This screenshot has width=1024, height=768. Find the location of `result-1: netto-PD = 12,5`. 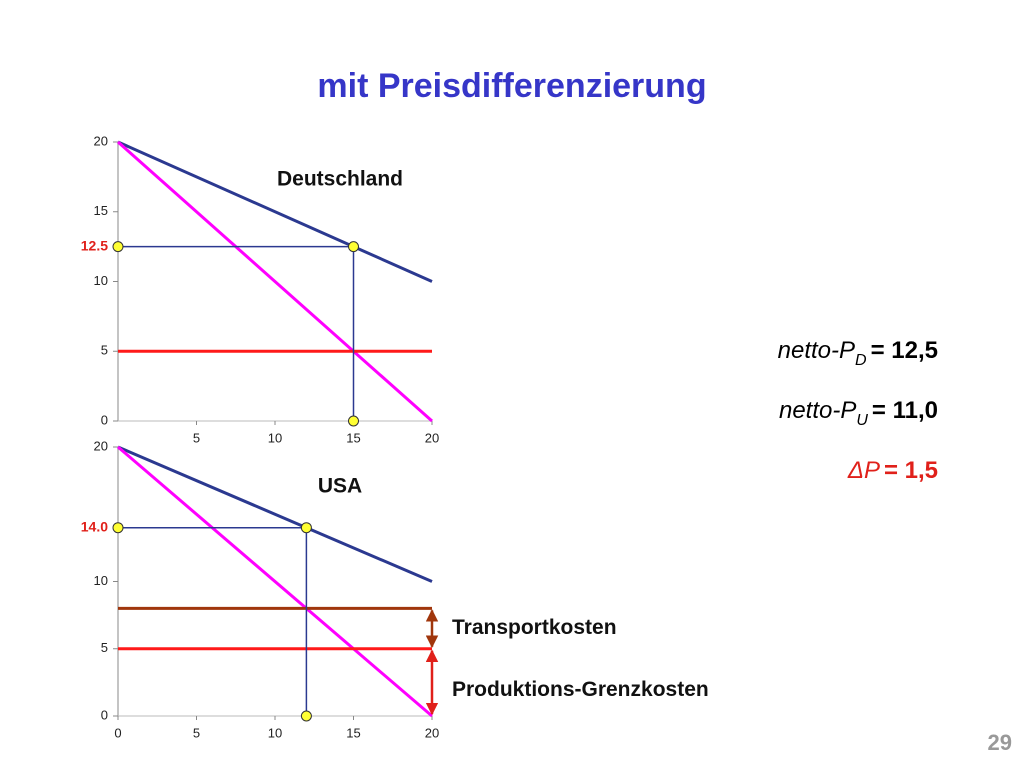

result-1: netto-PD = 12,5 is located at coordinates (858, 353).